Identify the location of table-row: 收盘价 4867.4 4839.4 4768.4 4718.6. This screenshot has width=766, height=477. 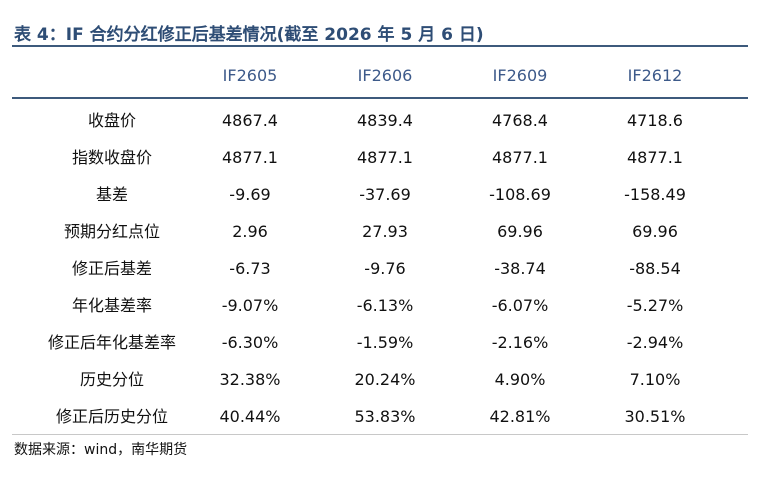
(380, 120).